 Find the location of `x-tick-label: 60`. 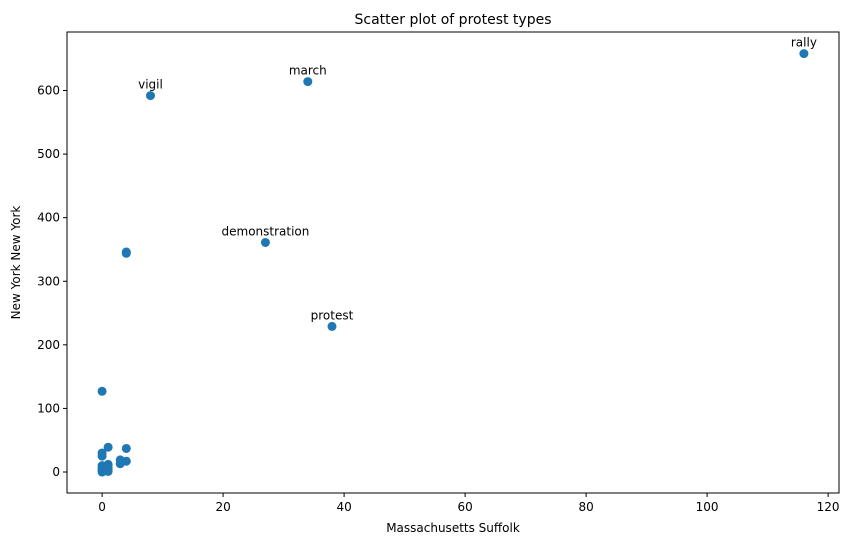

x-tick-label: 60 is located at coordinates (464, 507).